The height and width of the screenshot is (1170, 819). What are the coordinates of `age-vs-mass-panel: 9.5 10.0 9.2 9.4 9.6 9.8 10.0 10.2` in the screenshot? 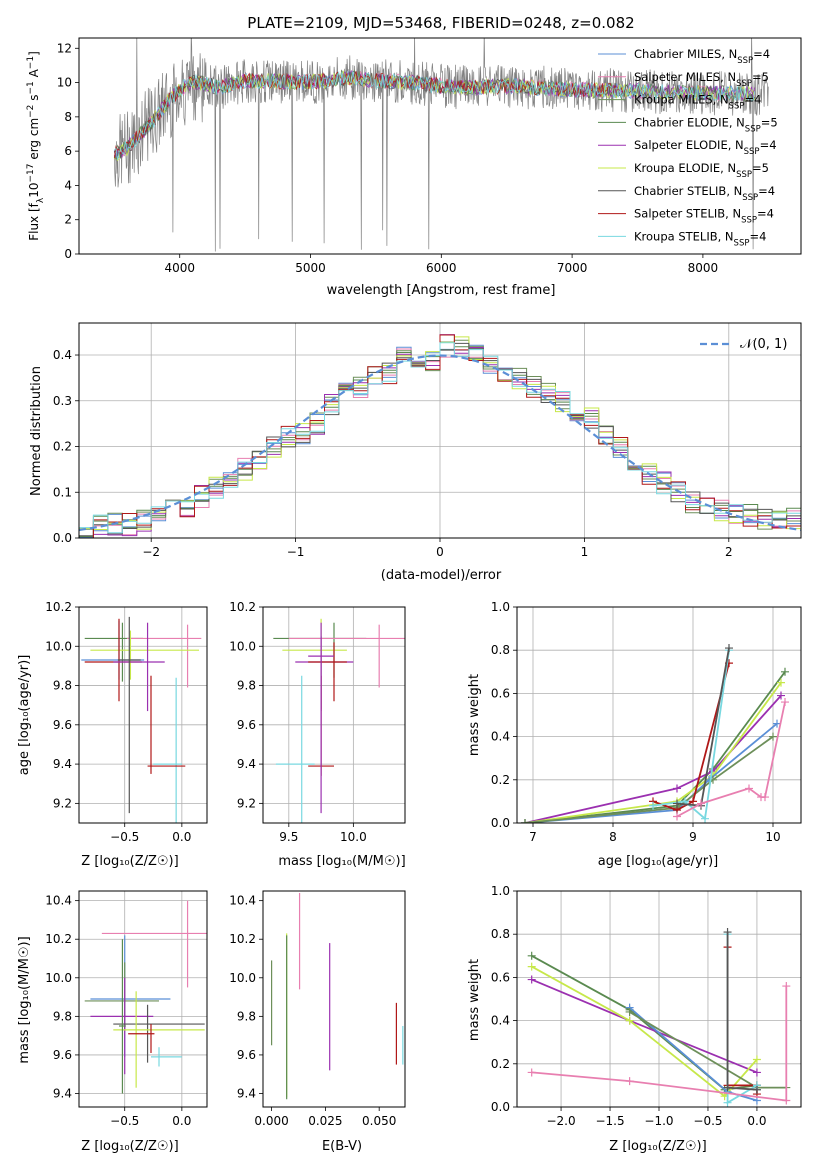 It's located at (317, 722).